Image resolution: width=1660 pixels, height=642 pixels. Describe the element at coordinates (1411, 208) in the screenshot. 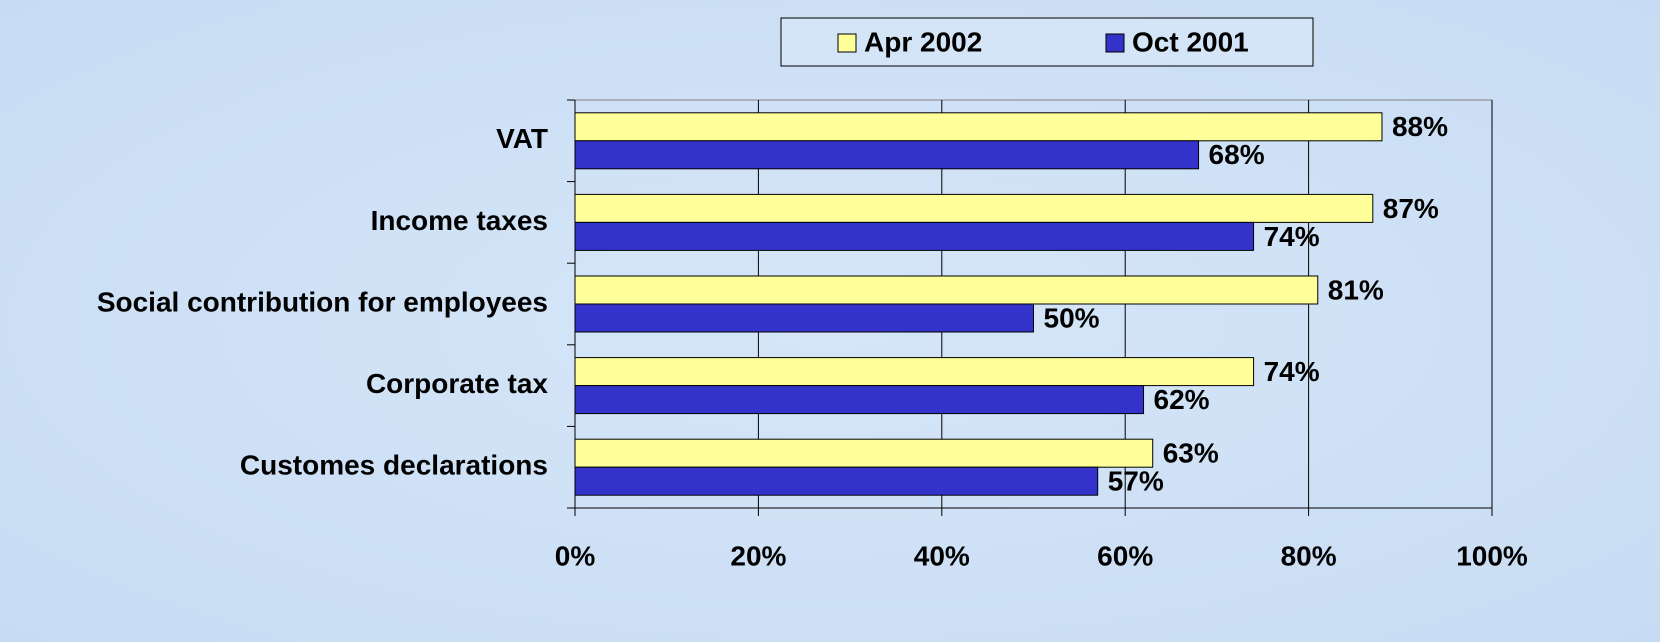

I see `value-label: 87%` at that location.